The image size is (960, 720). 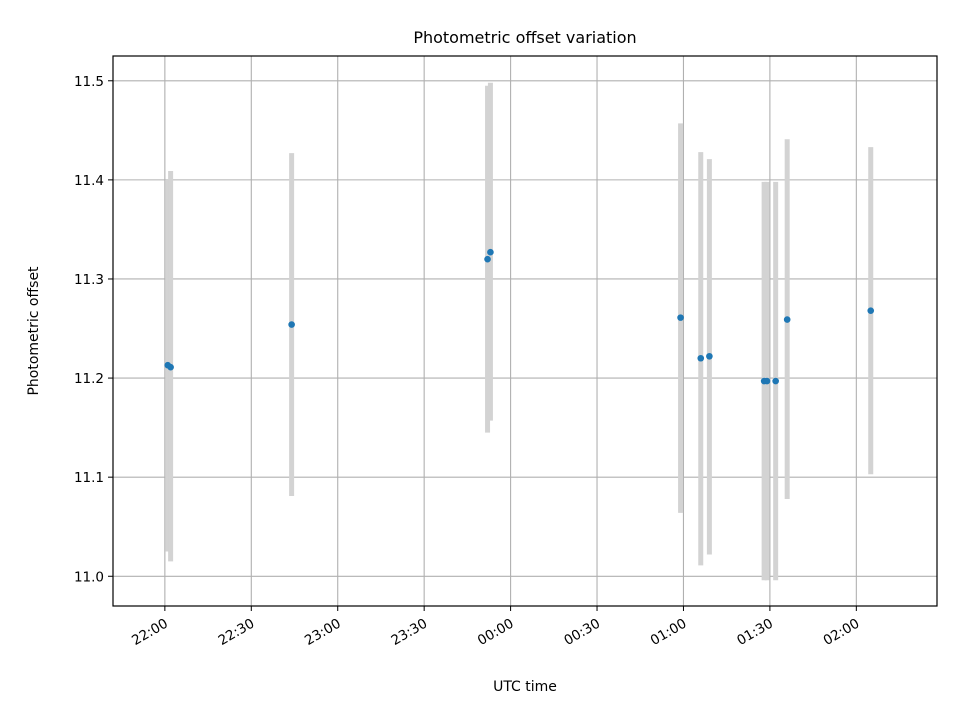 I want to click on y-tick-label: 11.4, so click(x=89, y=181).